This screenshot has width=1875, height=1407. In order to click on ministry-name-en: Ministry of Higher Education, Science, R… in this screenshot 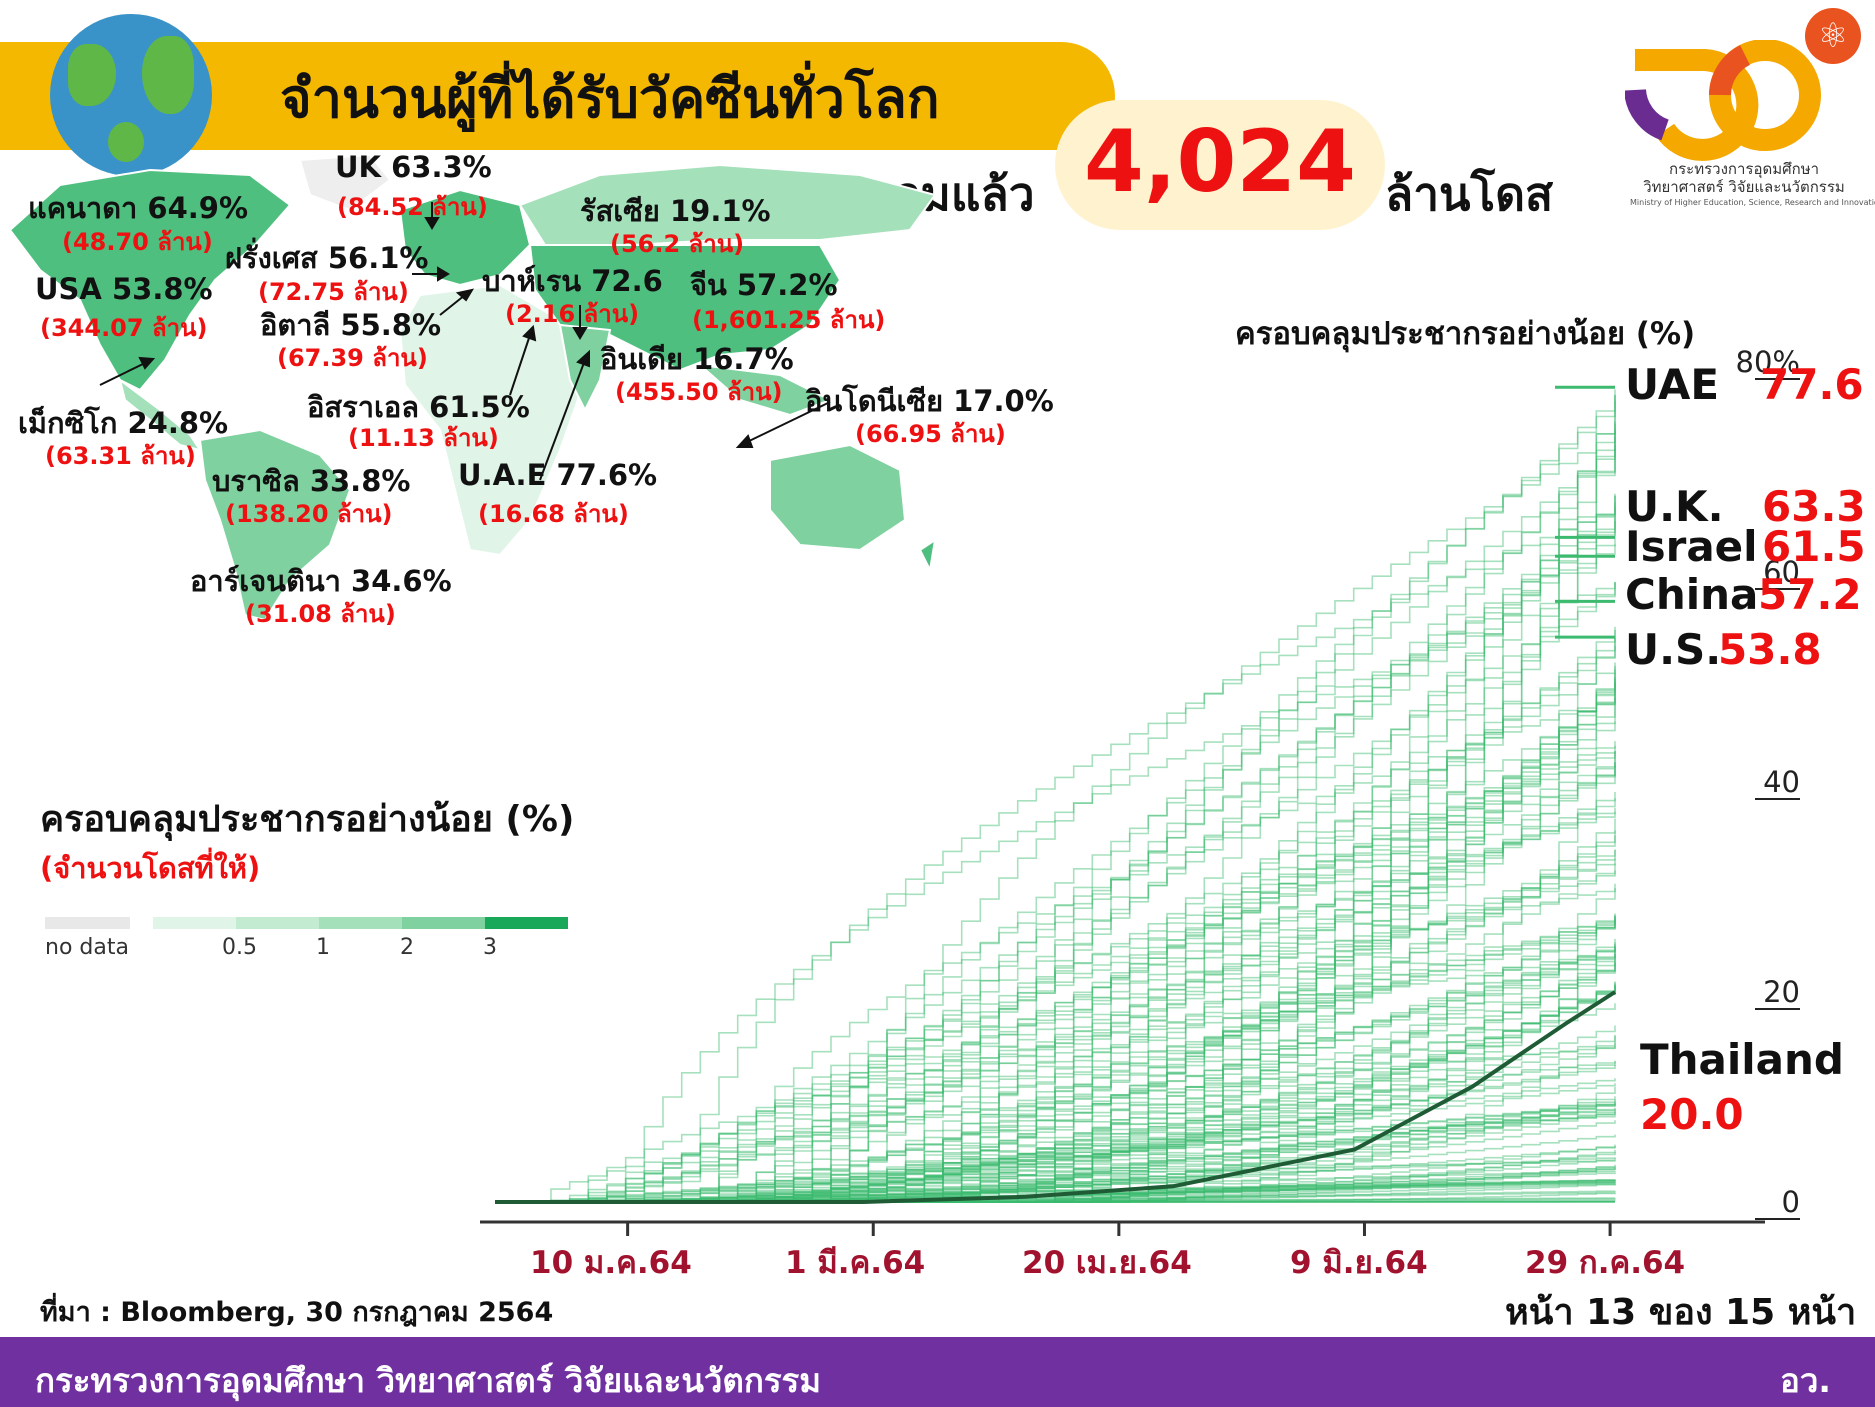, I will do `click(1752, 202)`.